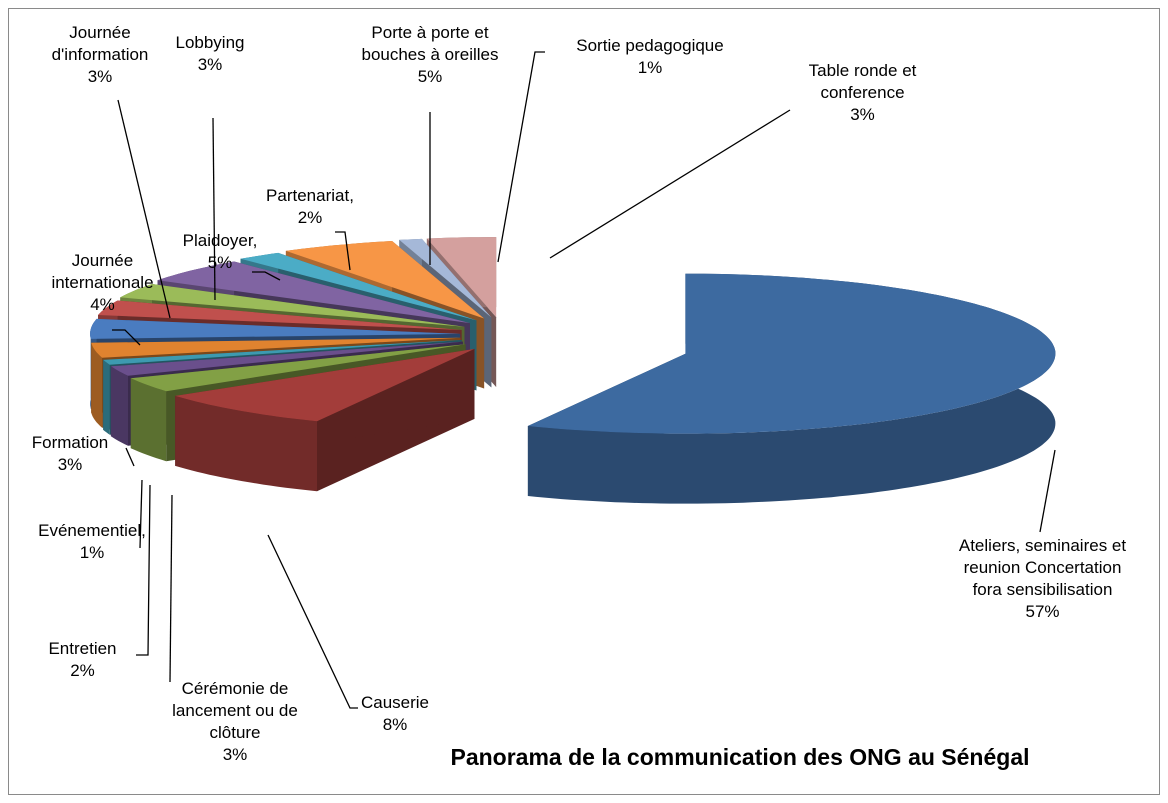  Describe the element at coordinates (395, 714) in the screenshot. I see `slice-label: Causerie 8%` at that location.